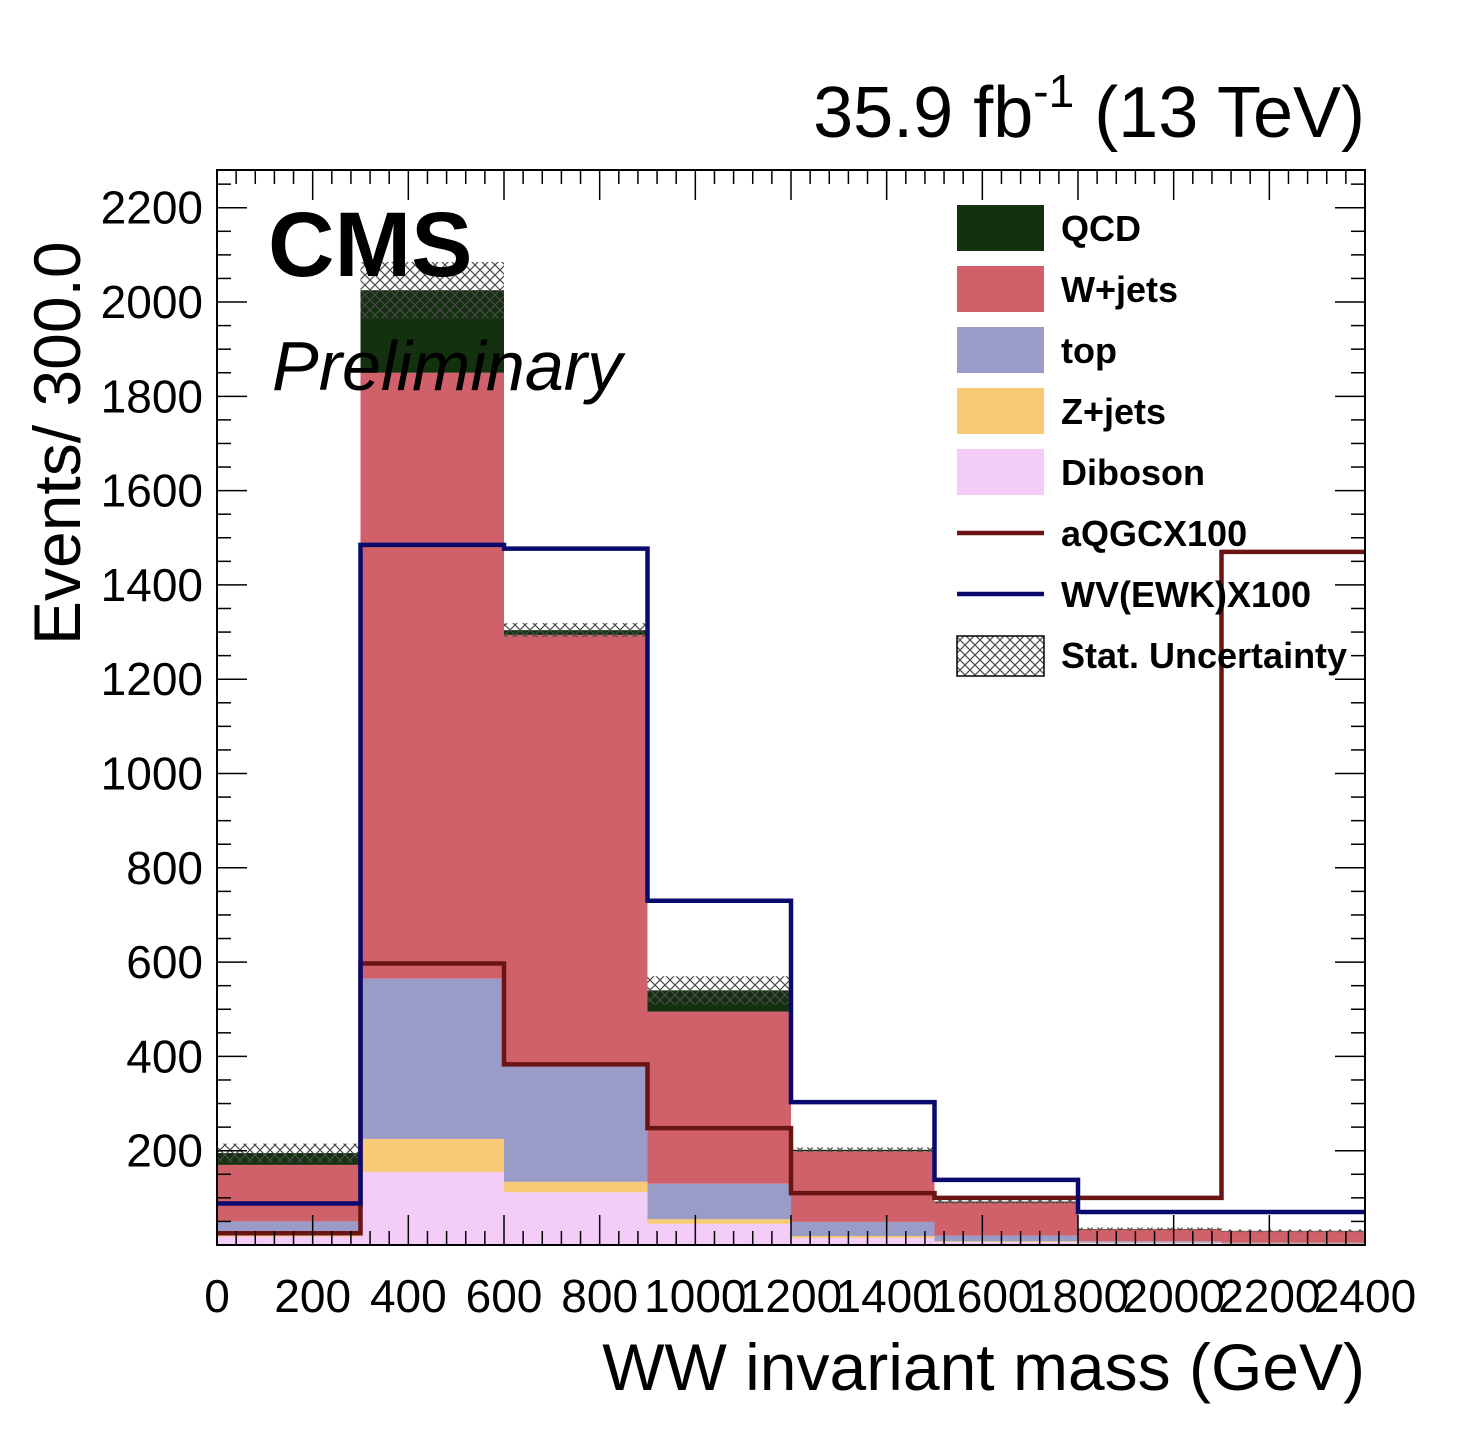 The image size is (1480, 1452). What do you see at coordinates (1119, 289) in the screenshot?
I see `legend-w-jets-label: W+jets` at bounding box center [1119, 289].